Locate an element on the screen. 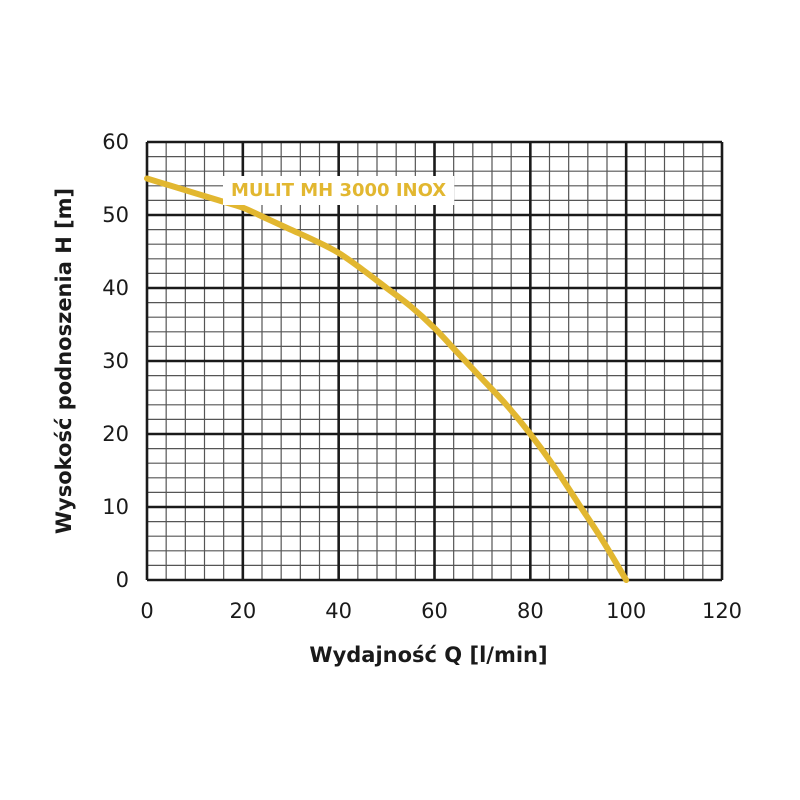 Image resolution: width=800 pixels, height=800 pixels. x-tick-label: 40 is located at coordinates (338, 611).